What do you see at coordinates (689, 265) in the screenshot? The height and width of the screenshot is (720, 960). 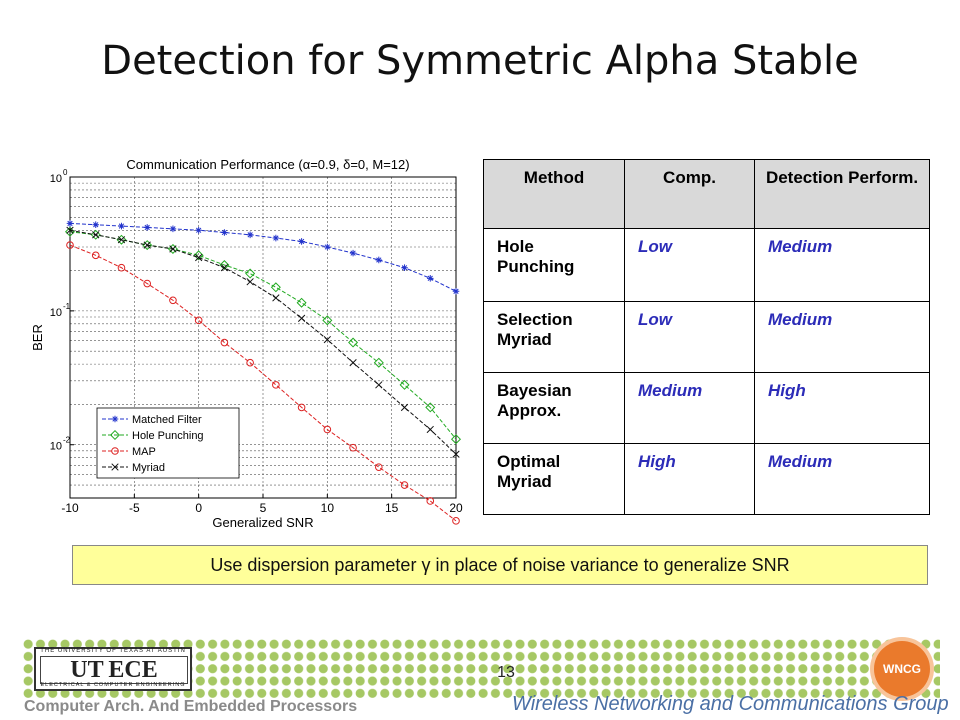 I see `comp-cell: Low` at bounding box center [689, 265].